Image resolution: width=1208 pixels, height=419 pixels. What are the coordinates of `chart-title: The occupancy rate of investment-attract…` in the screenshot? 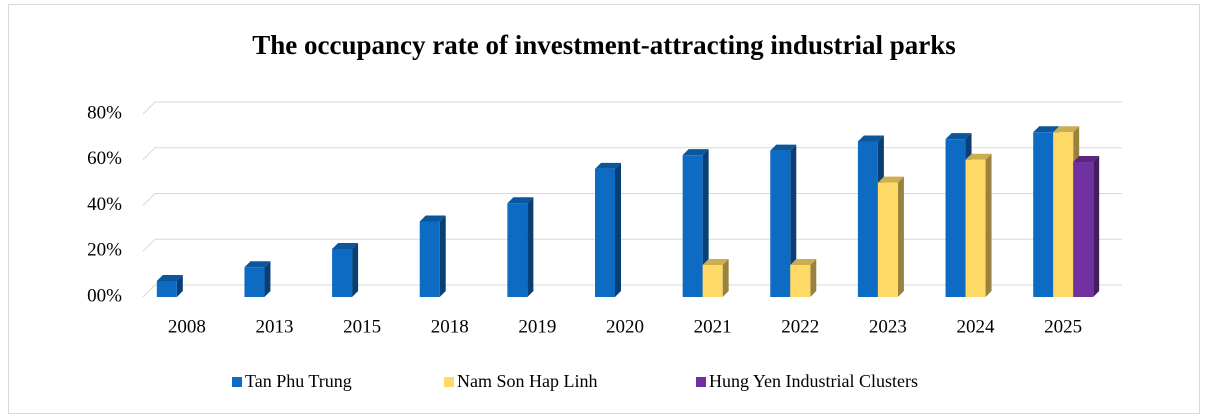 It's located at (603, 45).